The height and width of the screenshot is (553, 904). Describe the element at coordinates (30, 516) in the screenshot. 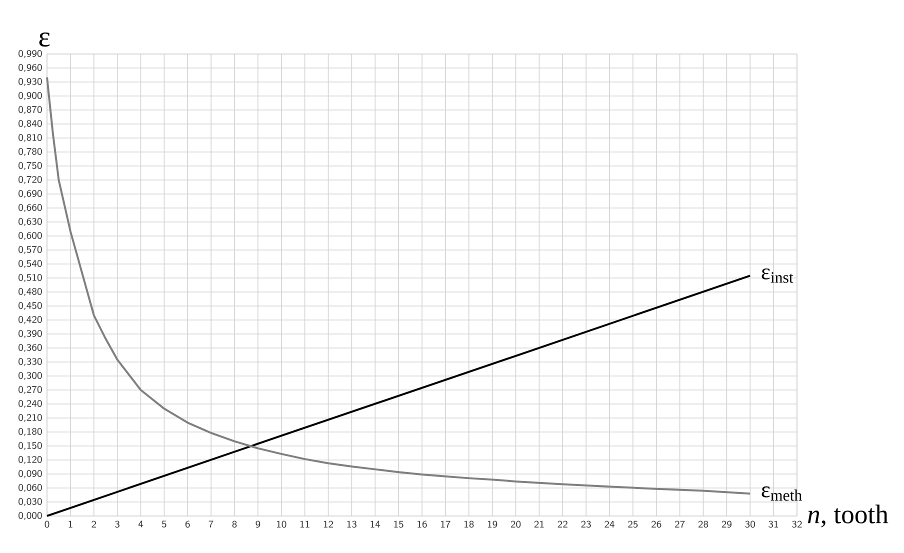

I see `y-tick-label: 0,000` at that location.